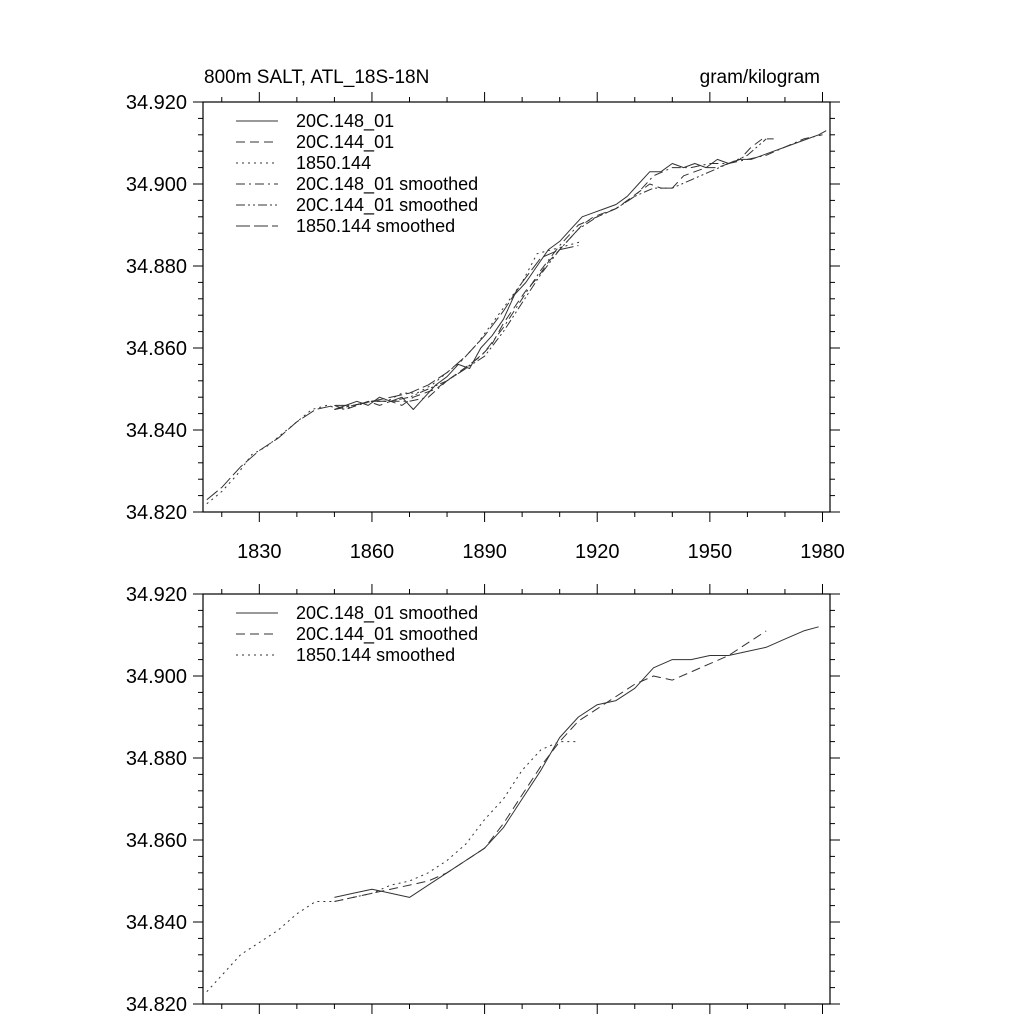 This screenshot has width=1024, height=1024. What do you see at coordinates (710, 552) in the screenshot?
I see `x-tick-label: 1950` at bounding box center [710, 552].